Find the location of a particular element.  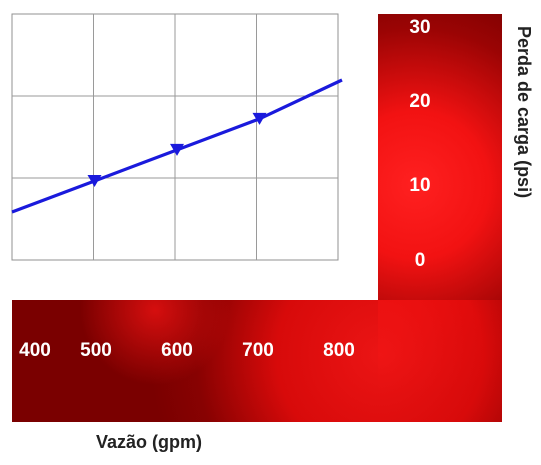

x-tick-label: 600 is located at coordinates (177, 350).